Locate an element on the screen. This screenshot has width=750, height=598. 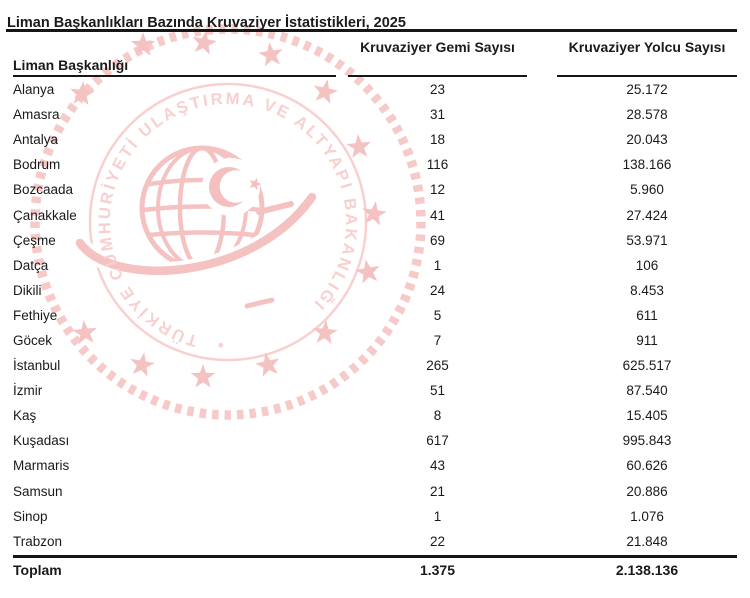
cell-ships: 31 is located at coordinates (437, 115).